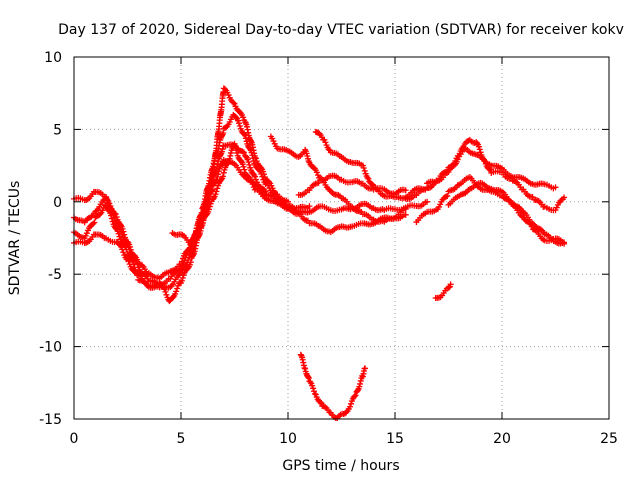 This screenshot has height=480, width=640. What do you see at coordinates (55, 275) in the screenshot?
I see `y-tick-label: -5` at bounding box center [55, 275].